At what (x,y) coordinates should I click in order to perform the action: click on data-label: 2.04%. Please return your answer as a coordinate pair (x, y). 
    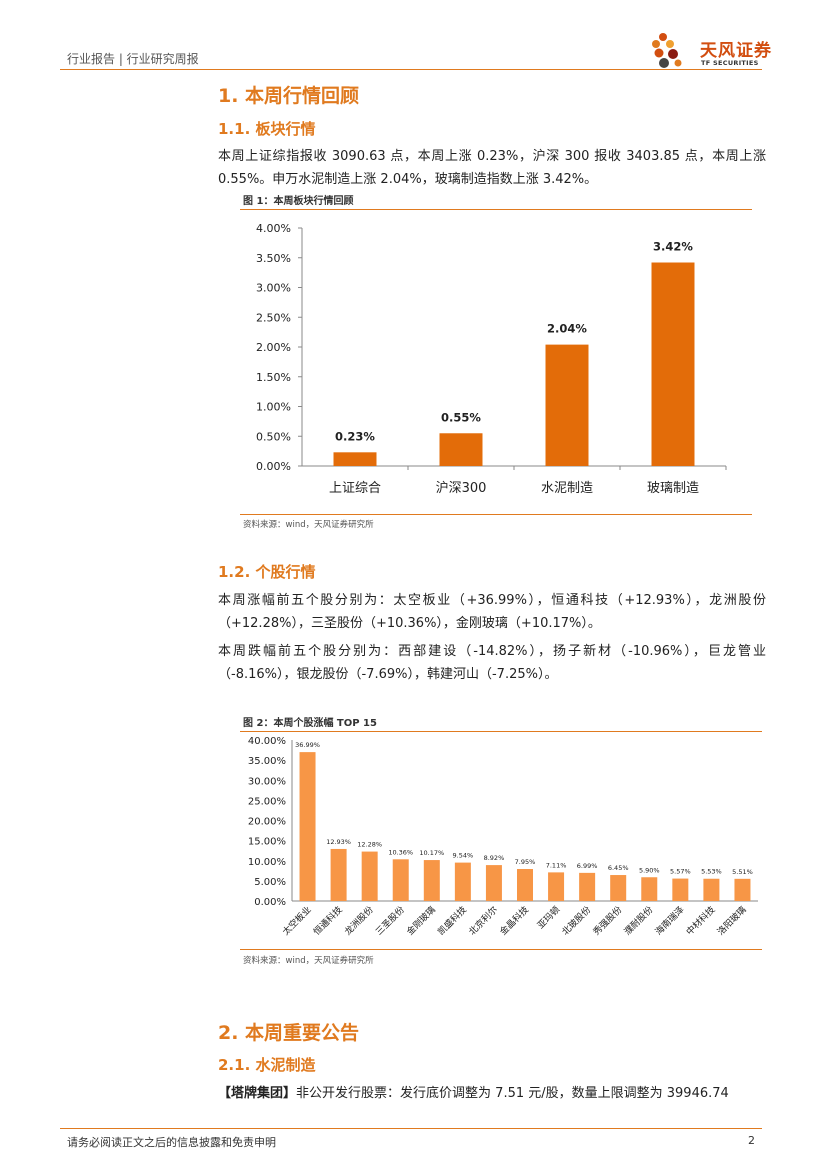
    Looking at the image, I should click on (567, 329).